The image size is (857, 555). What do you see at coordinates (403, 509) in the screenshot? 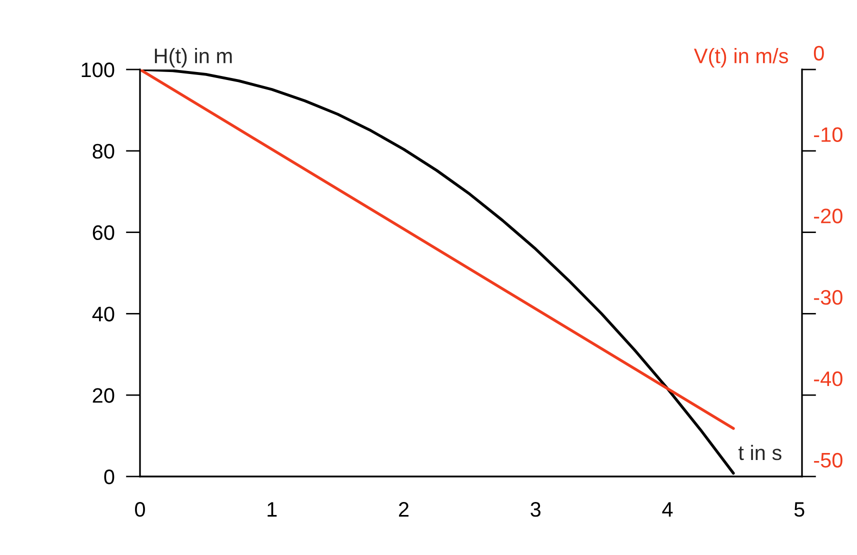
I see `x-tick-label: 2` at bounding box center [403, 509].